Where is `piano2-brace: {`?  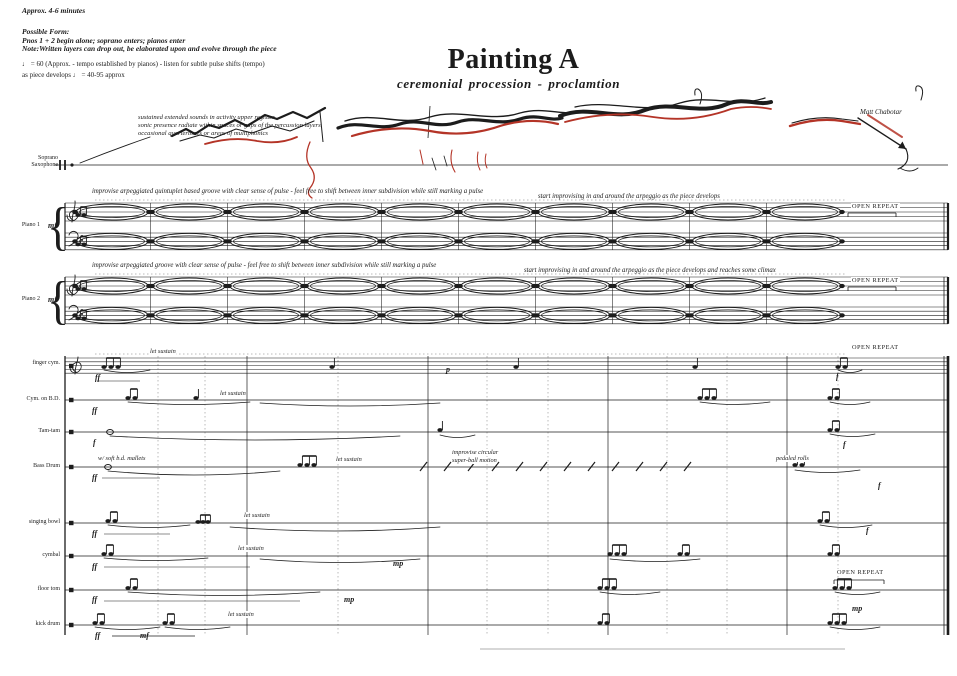 piano2-brace: { is located at coordinates (58, 300).